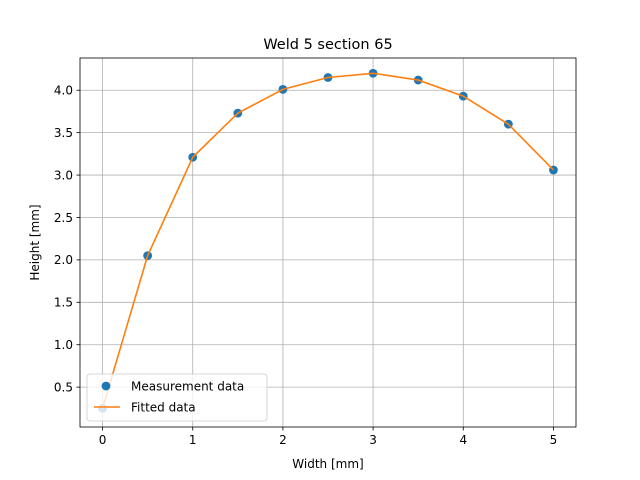 The height and width of the screenshot is (480, 640). What do you see at coordinates (463, 440) in the screenshot?
I see `x-tick-label: 4` at bounding box center [463, 440].